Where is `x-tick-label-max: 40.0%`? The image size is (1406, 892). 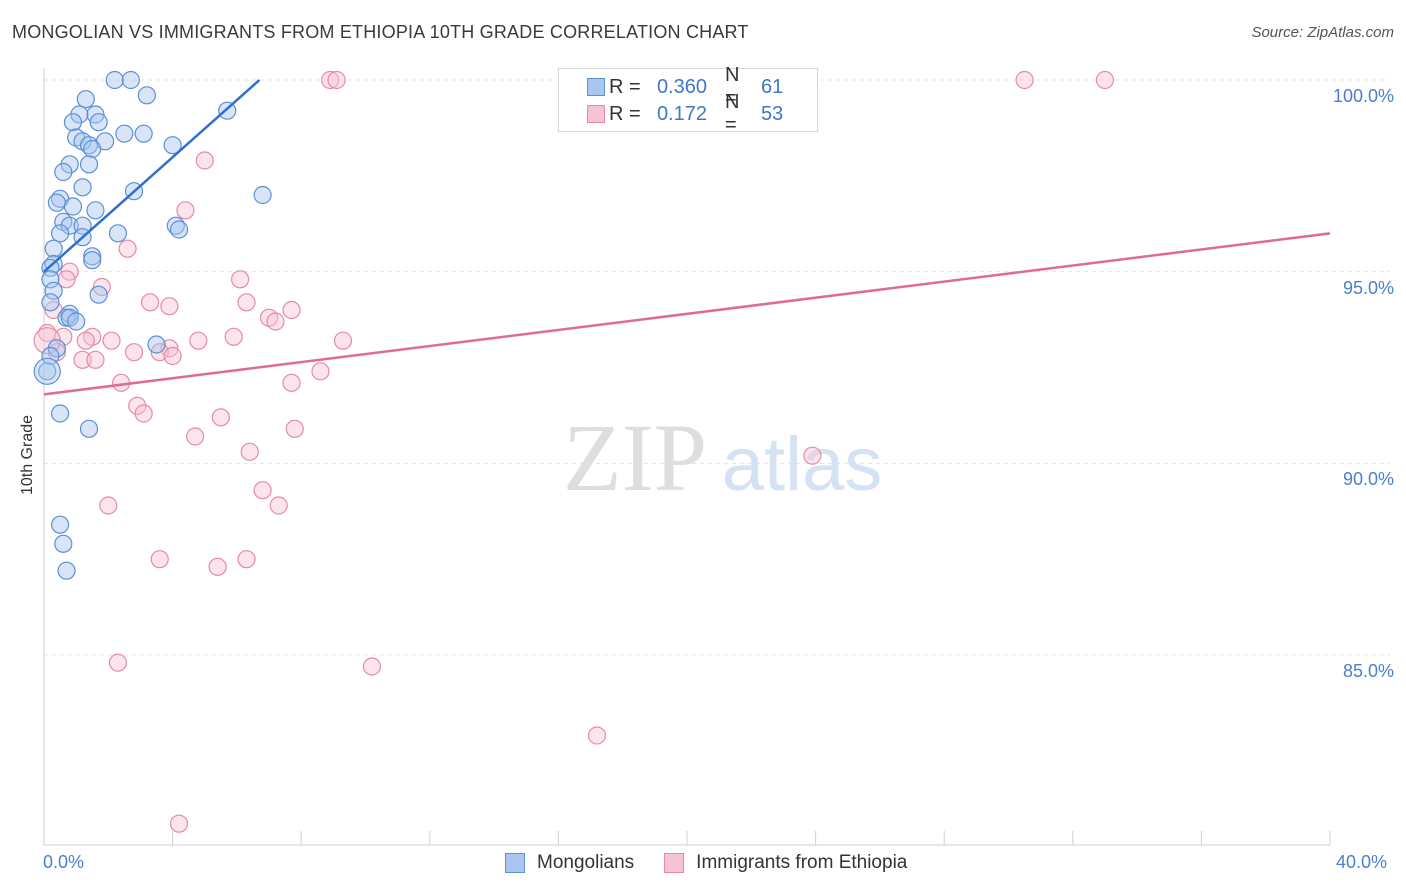 x-tick-label-max: 40.0% is located at coordinates (1362, 862).